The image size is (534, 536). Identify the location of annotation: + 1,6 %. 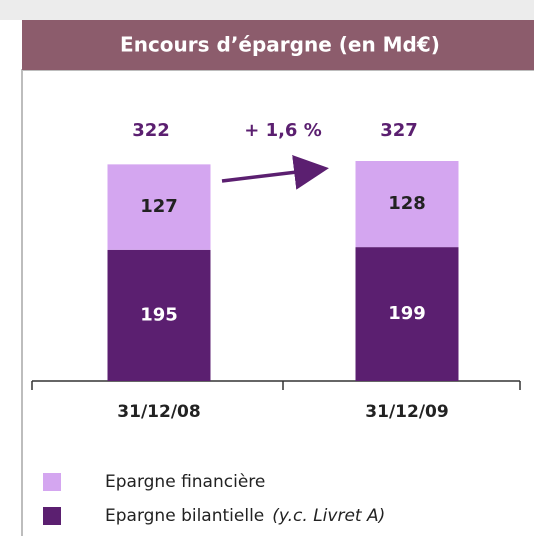
(283, 130).